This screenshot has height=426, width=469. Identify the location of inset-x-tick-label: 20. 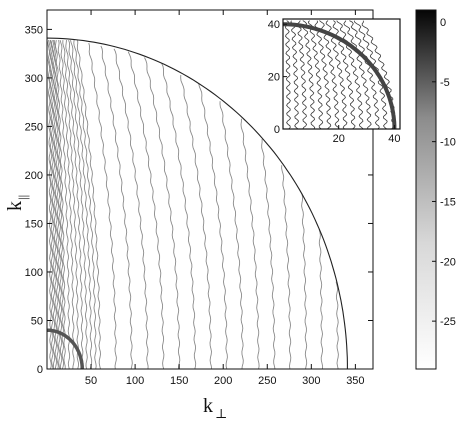
(339, 139).